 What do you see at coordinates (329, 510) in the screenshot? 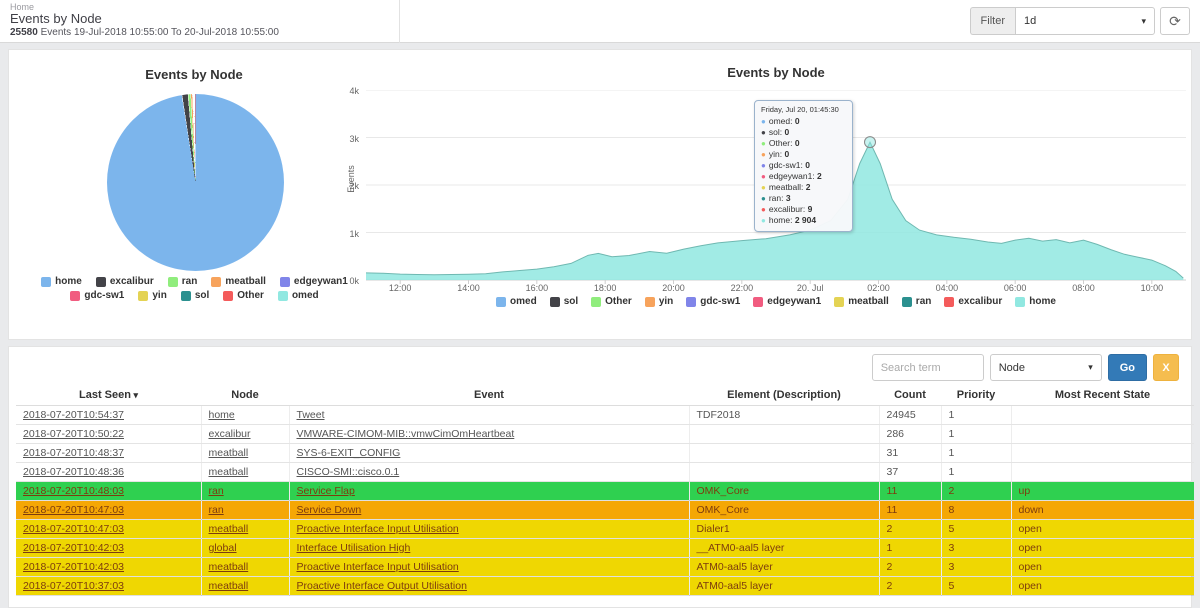
I see `cell-event-link: Service Down` at bounding box center [329, 510].